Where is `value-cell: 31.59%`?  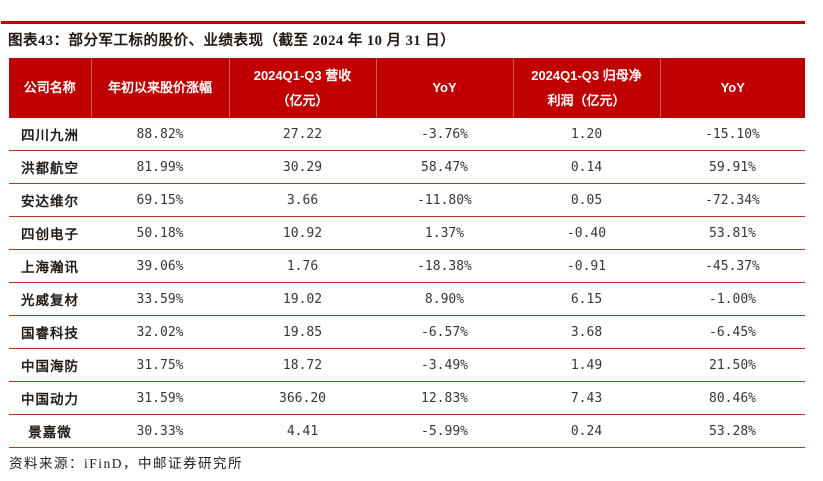 value-cell: 31.59% is located at coordinates (160, 398).